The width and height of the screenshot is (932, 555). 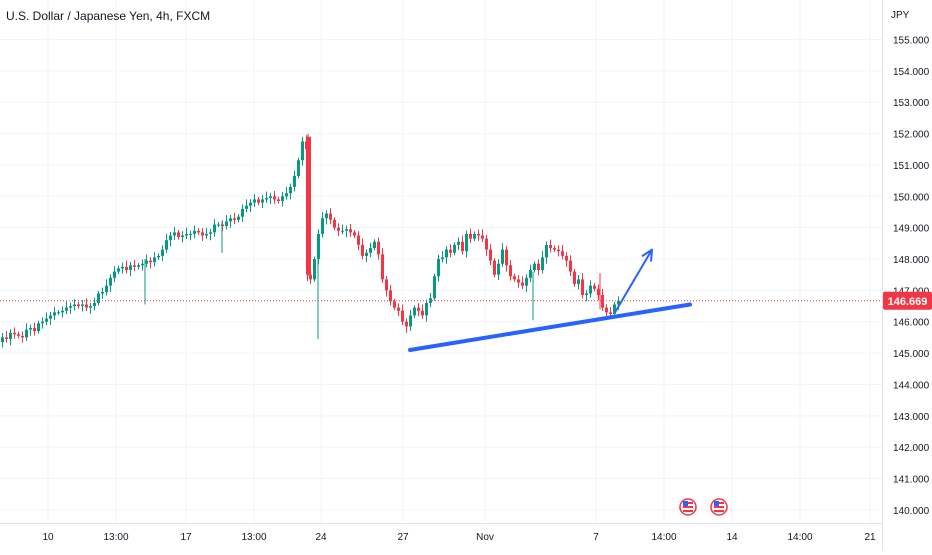 What do you see at coordinates (485, 537) in the screenshot?
I see `time-tick-label: Nov` at bounding box center [485, 537].